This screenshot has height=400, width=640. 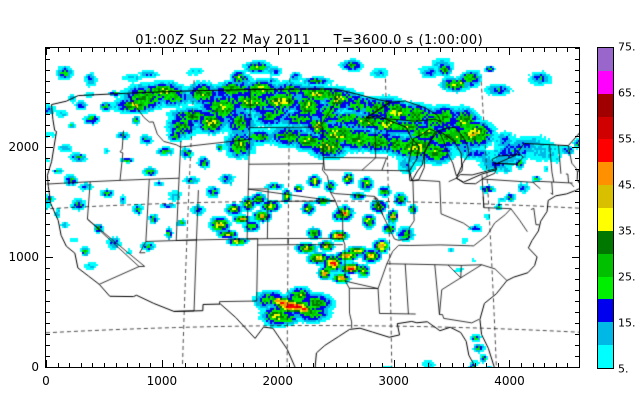 I want to click on colorbar, so click(x=605, y=208).